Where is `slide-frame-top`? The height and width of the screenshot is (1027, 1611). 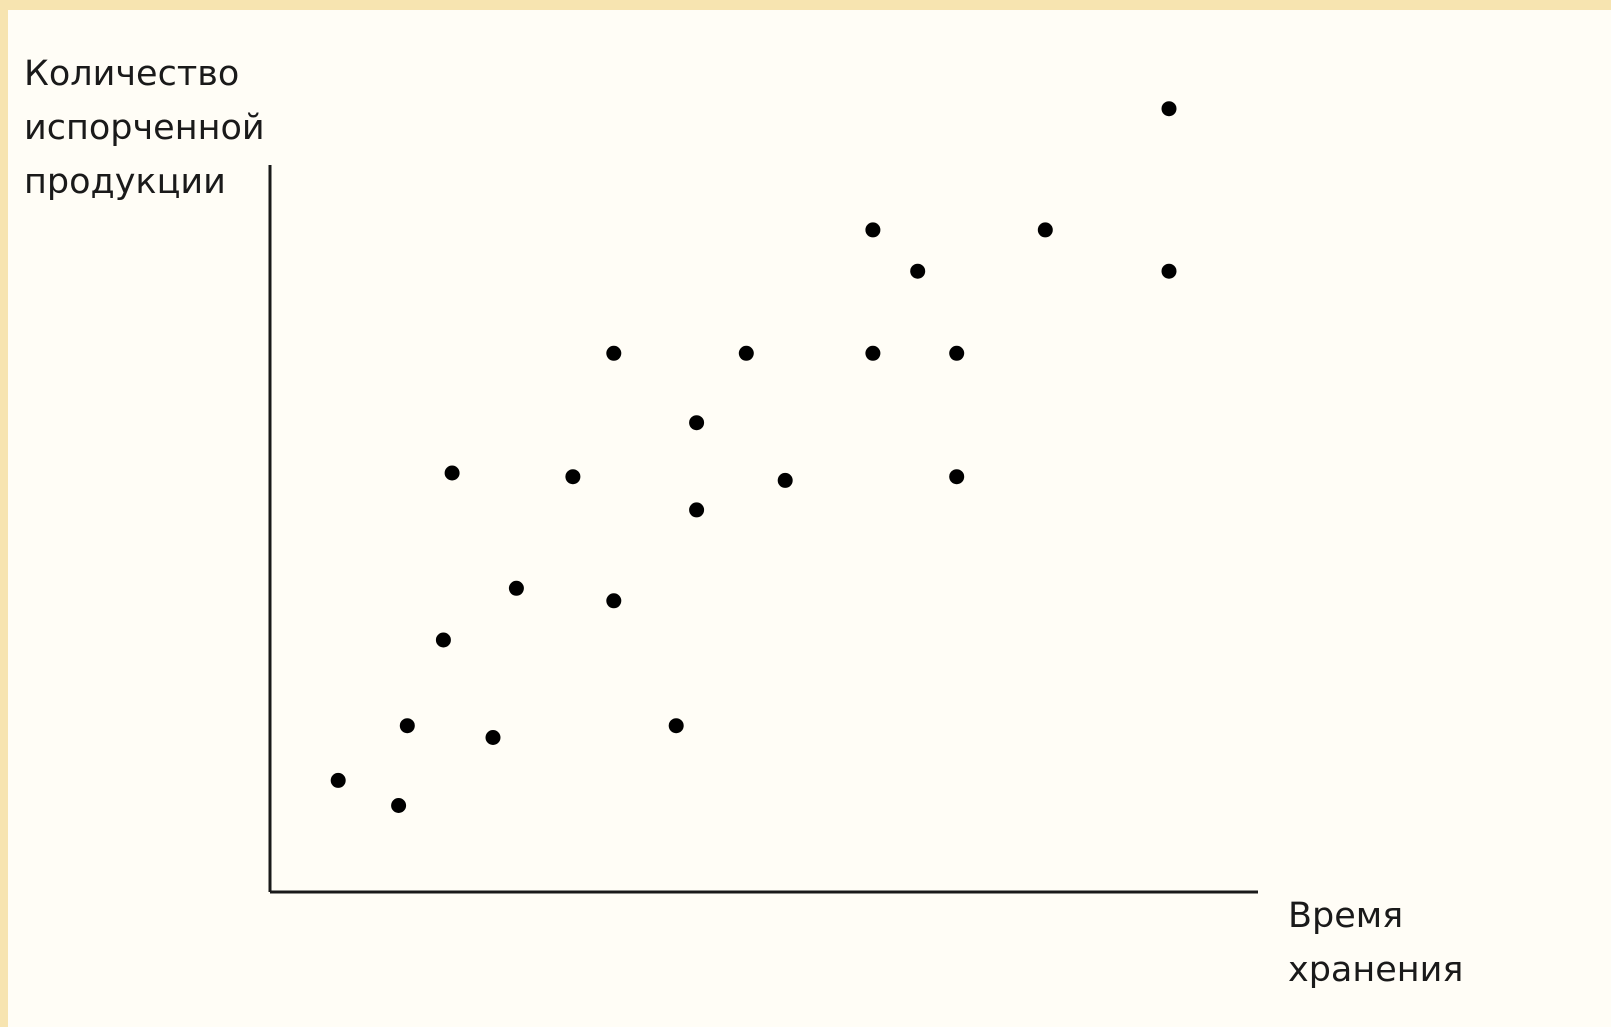
slide-frame-top is located at coordinates (805, 5).